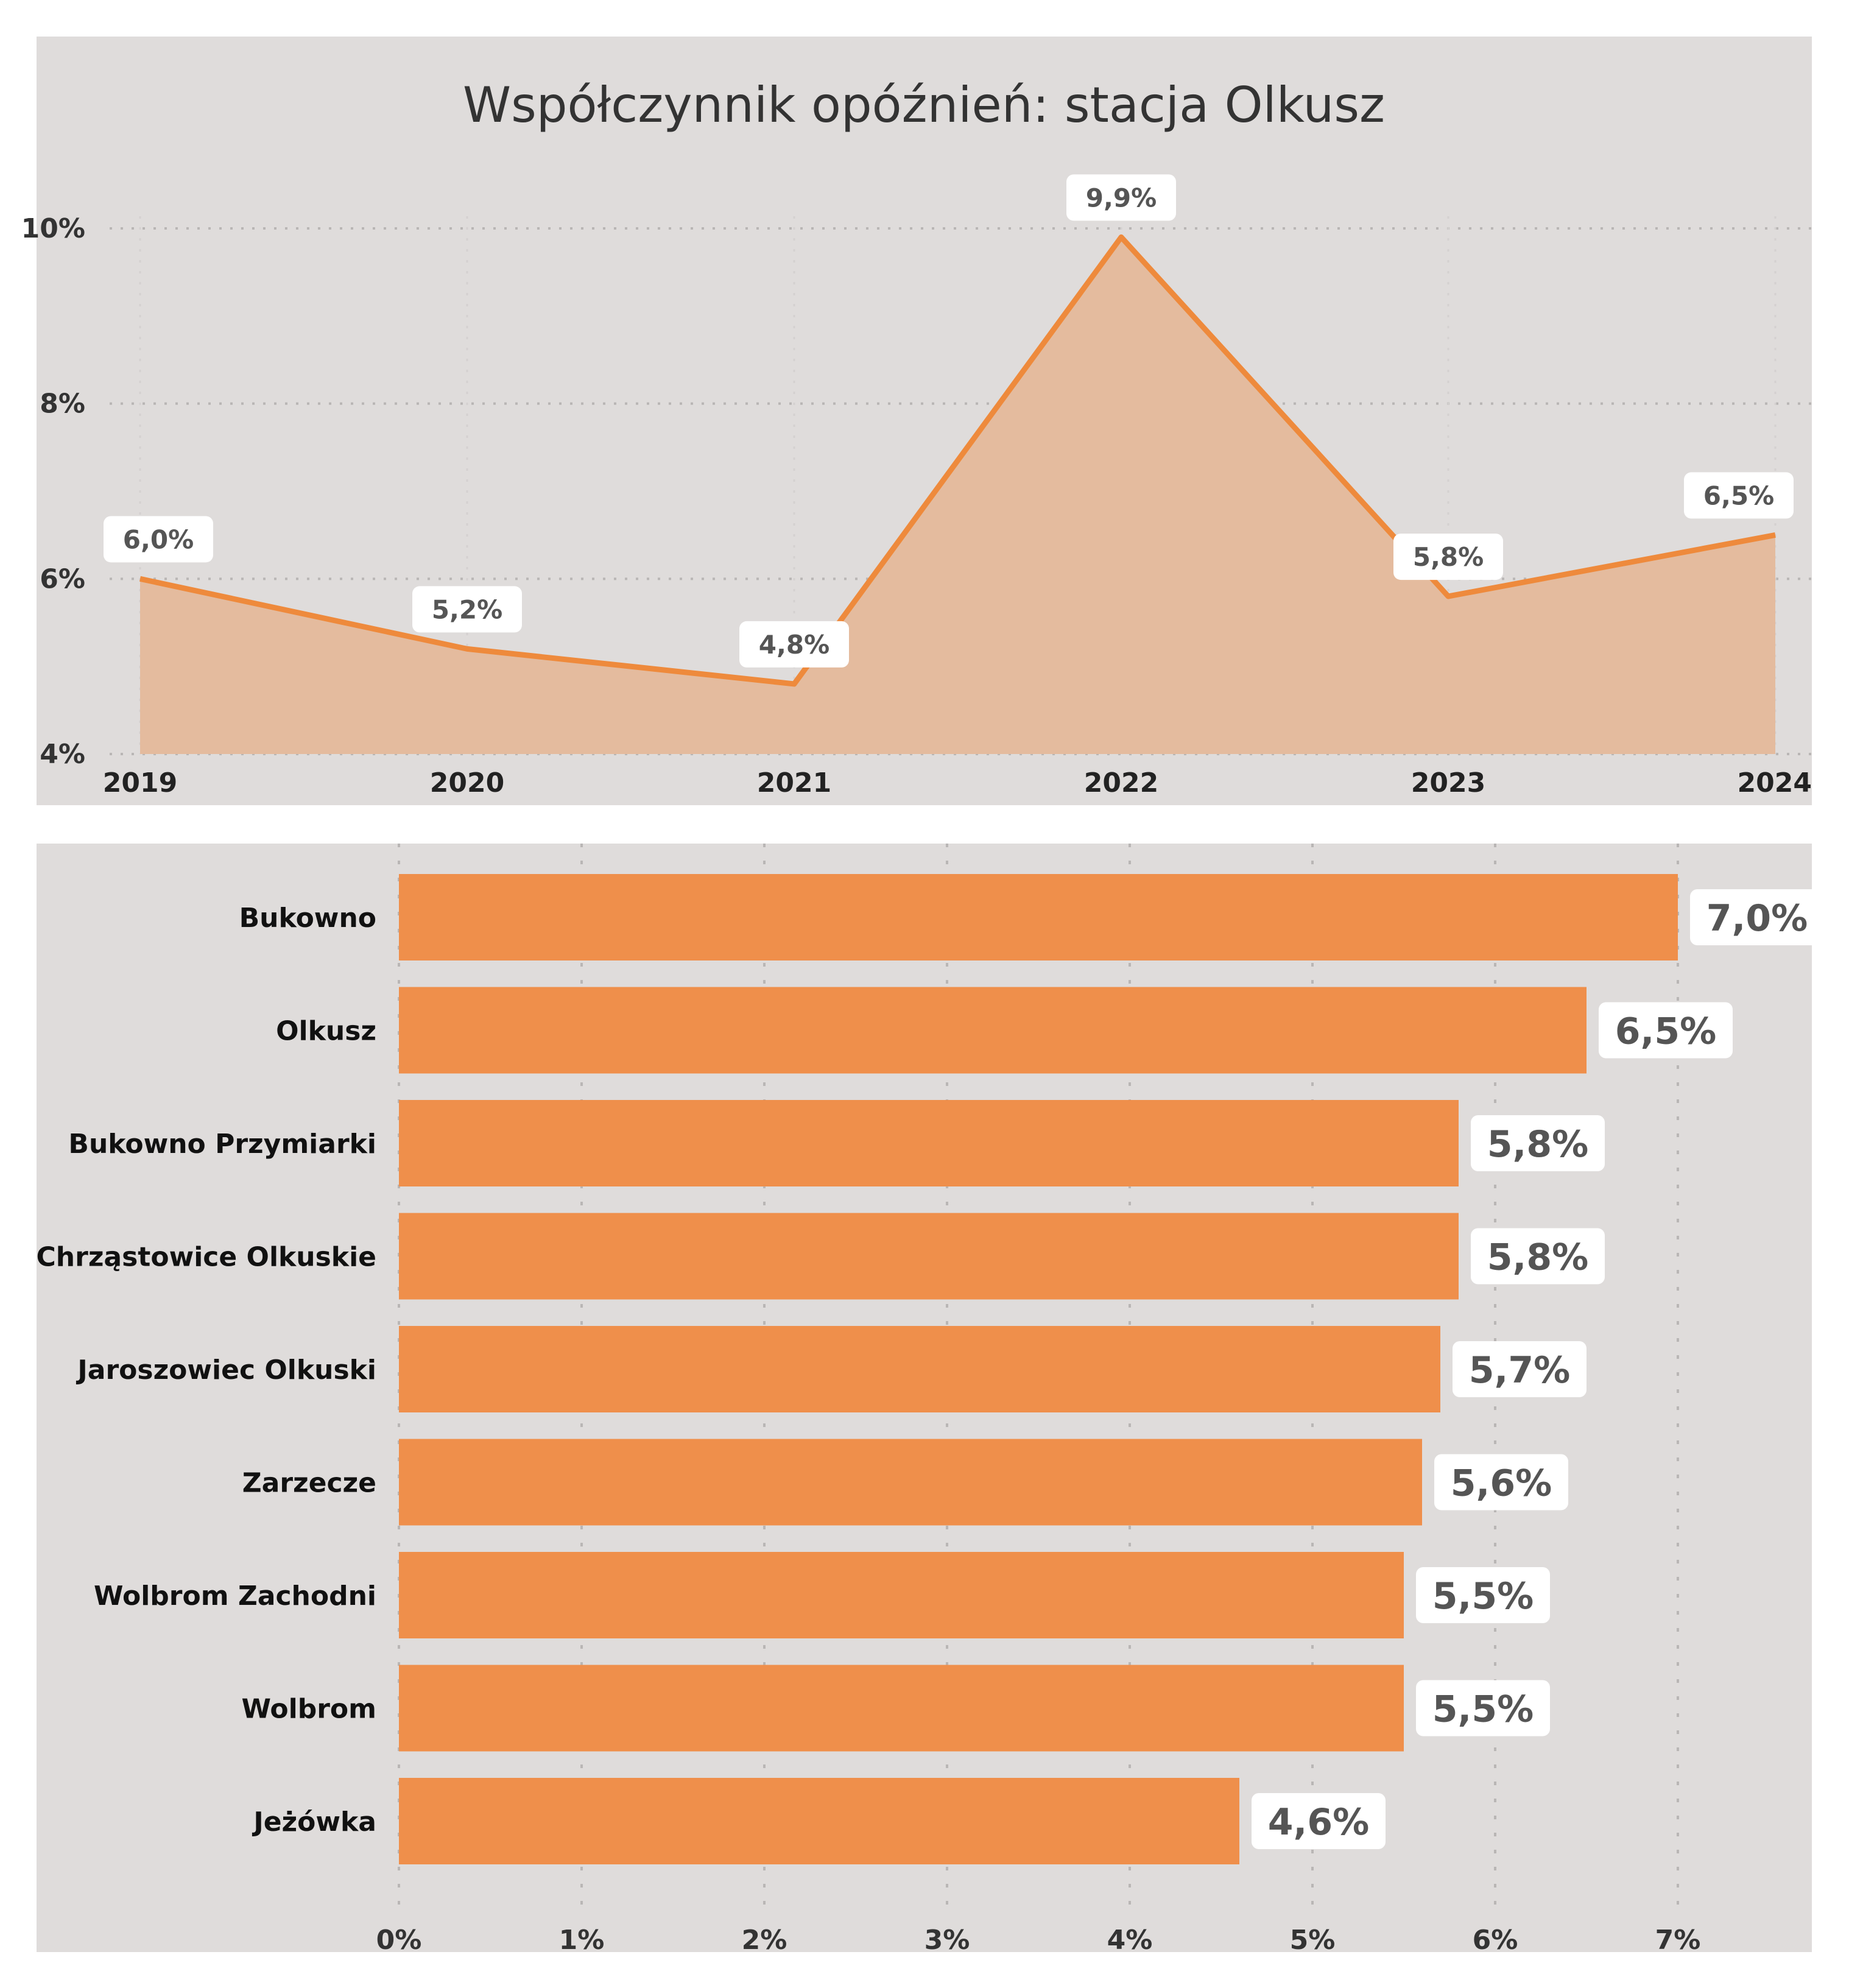  Describe the element at coordinates (1775, 782) in the screenshot. I see `x-tick-label: 2024` at that location.